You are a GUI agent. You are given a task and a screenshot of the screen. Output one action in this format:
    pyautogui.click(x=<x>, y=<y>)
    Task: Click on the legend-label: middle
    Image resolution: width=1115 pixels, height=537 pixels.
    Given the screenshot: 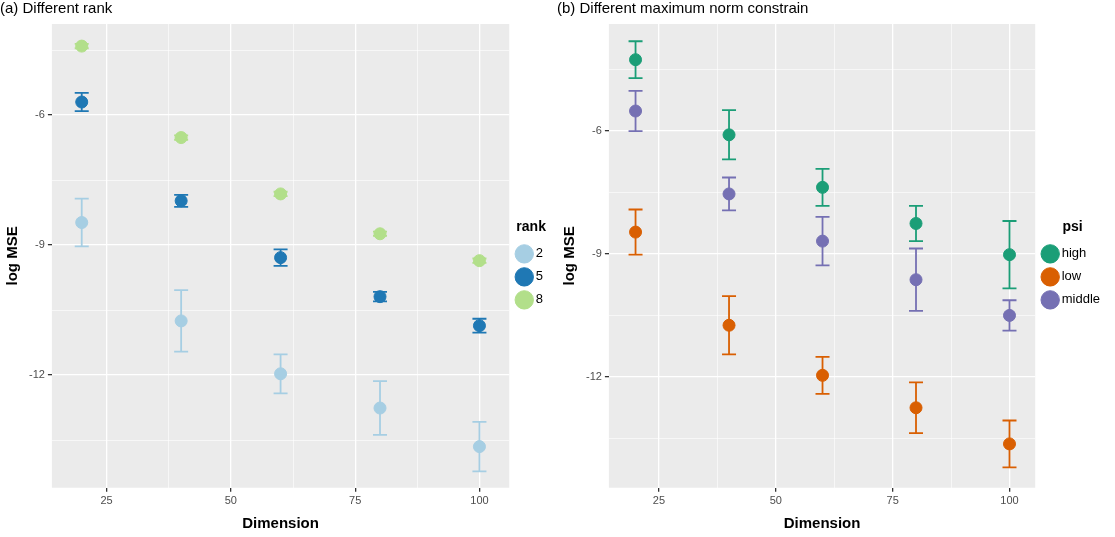 What is the action you would take?
    pyautogui.click(x=1080, y=299)
    